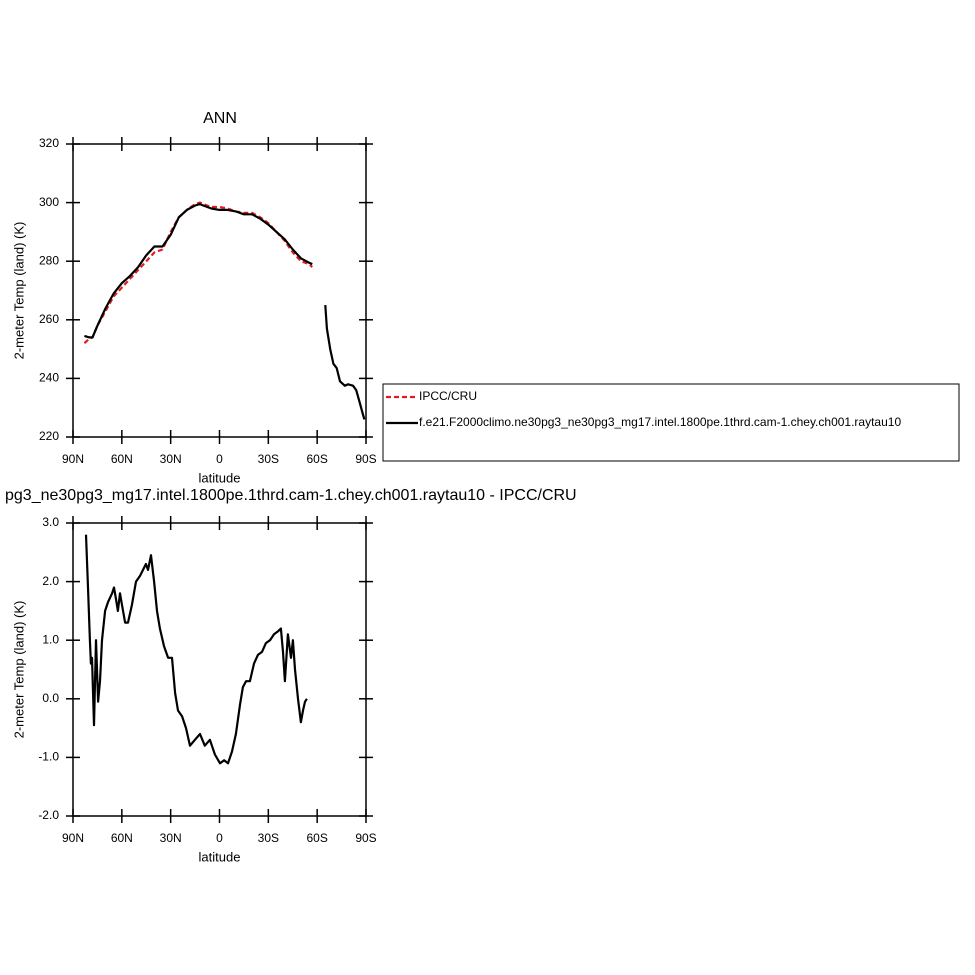  What do you see at coordinates (448, 396) in the screenshot?
I see `legend-label: IPCC/CRU` at bounding box center [448, 396].